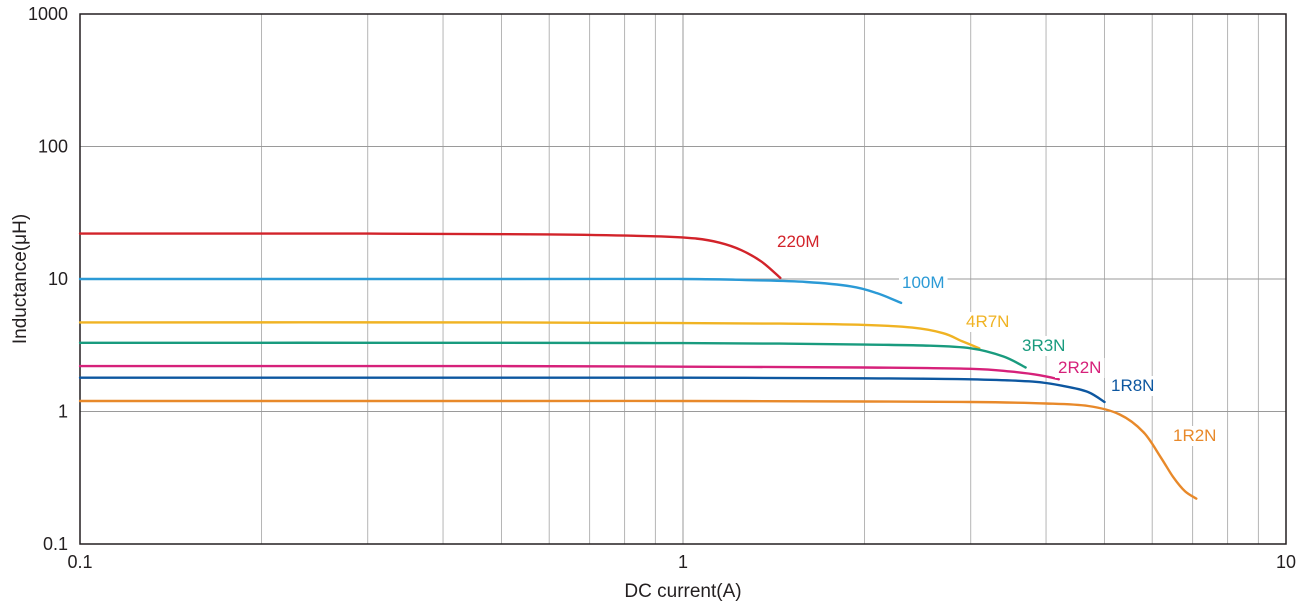 The image size is (1315, 607). What do you see at coordinates (55, 544) in the screenshot?
I see `y-tick-label: 0.1` at bounding box center [55, 544].